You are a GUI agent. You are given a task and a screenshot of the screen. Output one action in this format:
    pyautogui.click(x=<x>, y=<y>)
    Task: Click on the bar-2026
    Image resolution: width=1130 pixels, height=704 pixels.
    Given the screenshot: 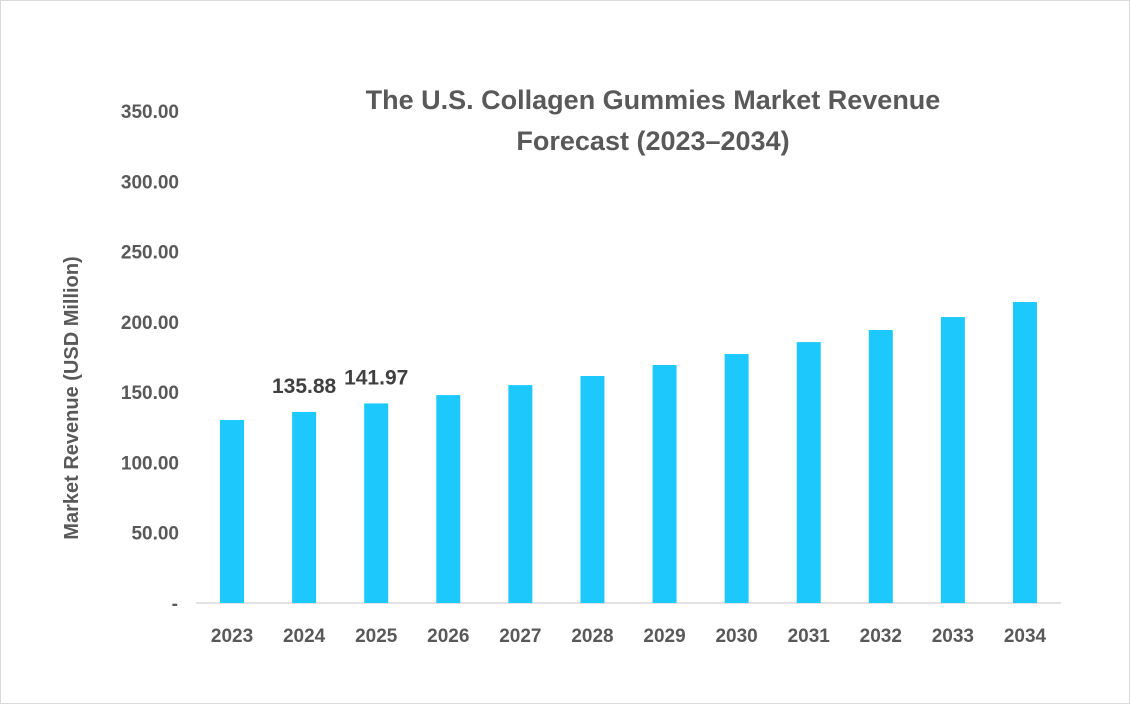 What is the action you would take?
    pyautogui.click(x=448, y=499)
    